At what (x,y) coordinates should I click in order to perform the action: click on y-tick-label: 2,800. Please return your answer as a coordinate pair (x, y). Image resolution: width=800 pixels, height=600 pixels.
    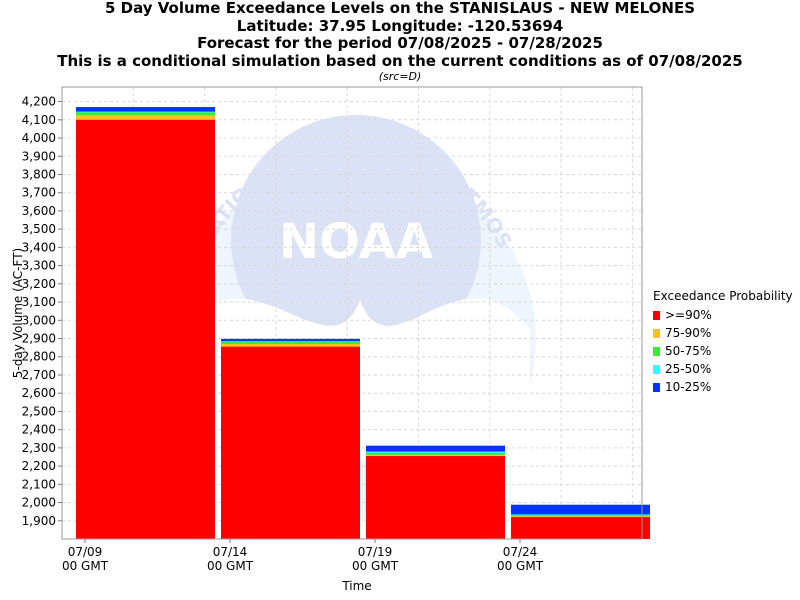
    Looking at the image, I should click on (39, 357).